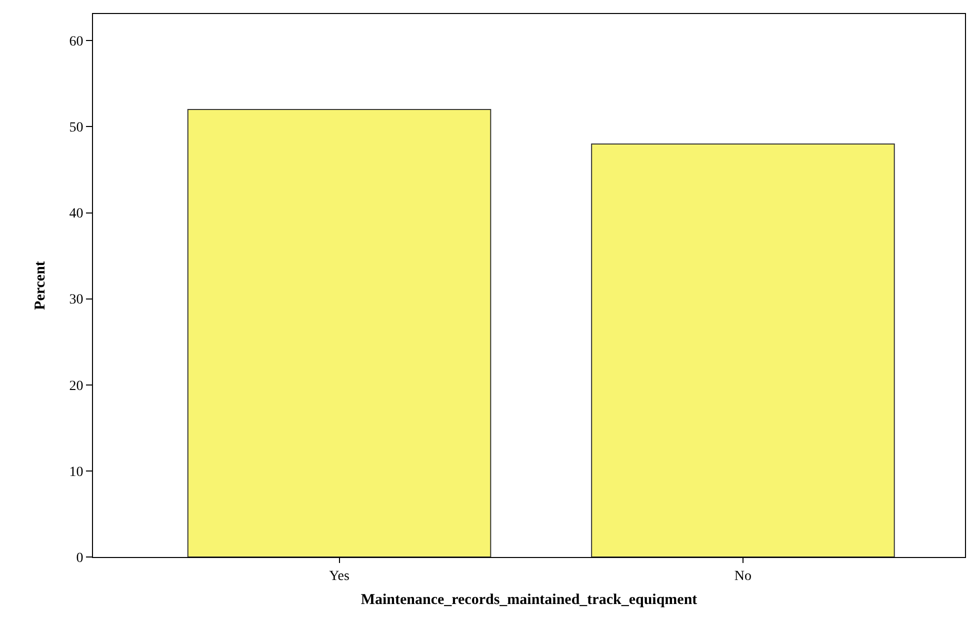 The width and height of the screenshot is (980, 633). Describe the element at coordinates (76, 128) in the screenshot. I see `y-tick-label: 50` at that location.